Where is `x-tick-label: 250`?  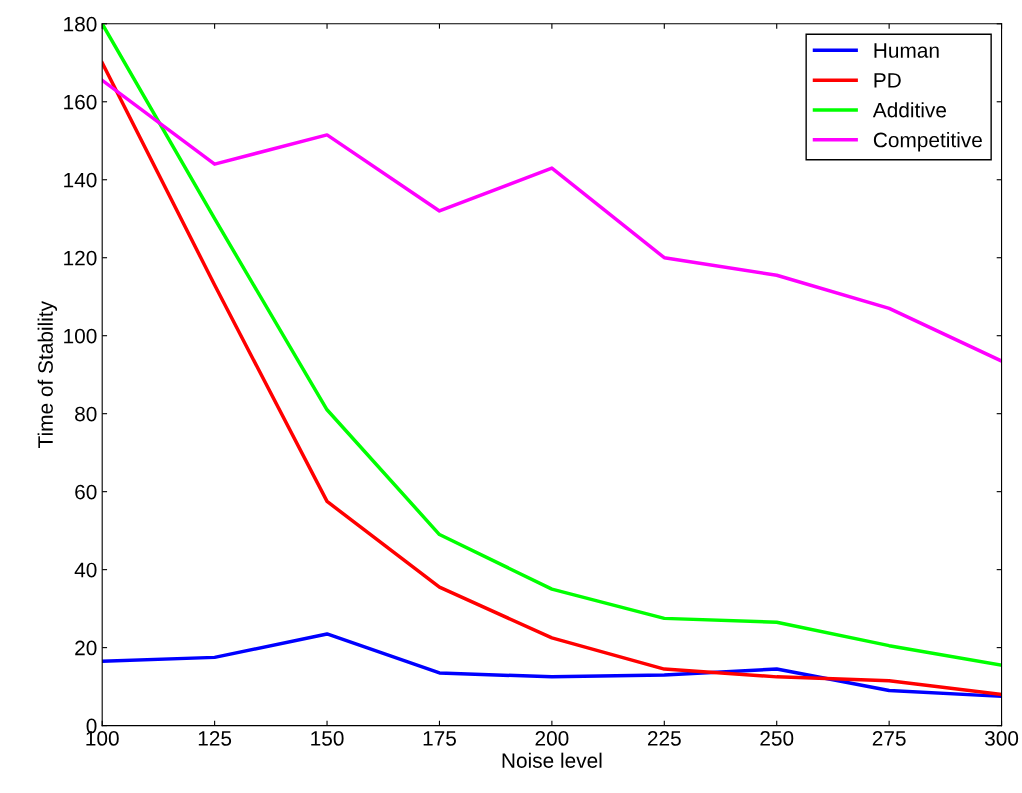
x-tick-label: 250 is located at coordinates (777, 738).